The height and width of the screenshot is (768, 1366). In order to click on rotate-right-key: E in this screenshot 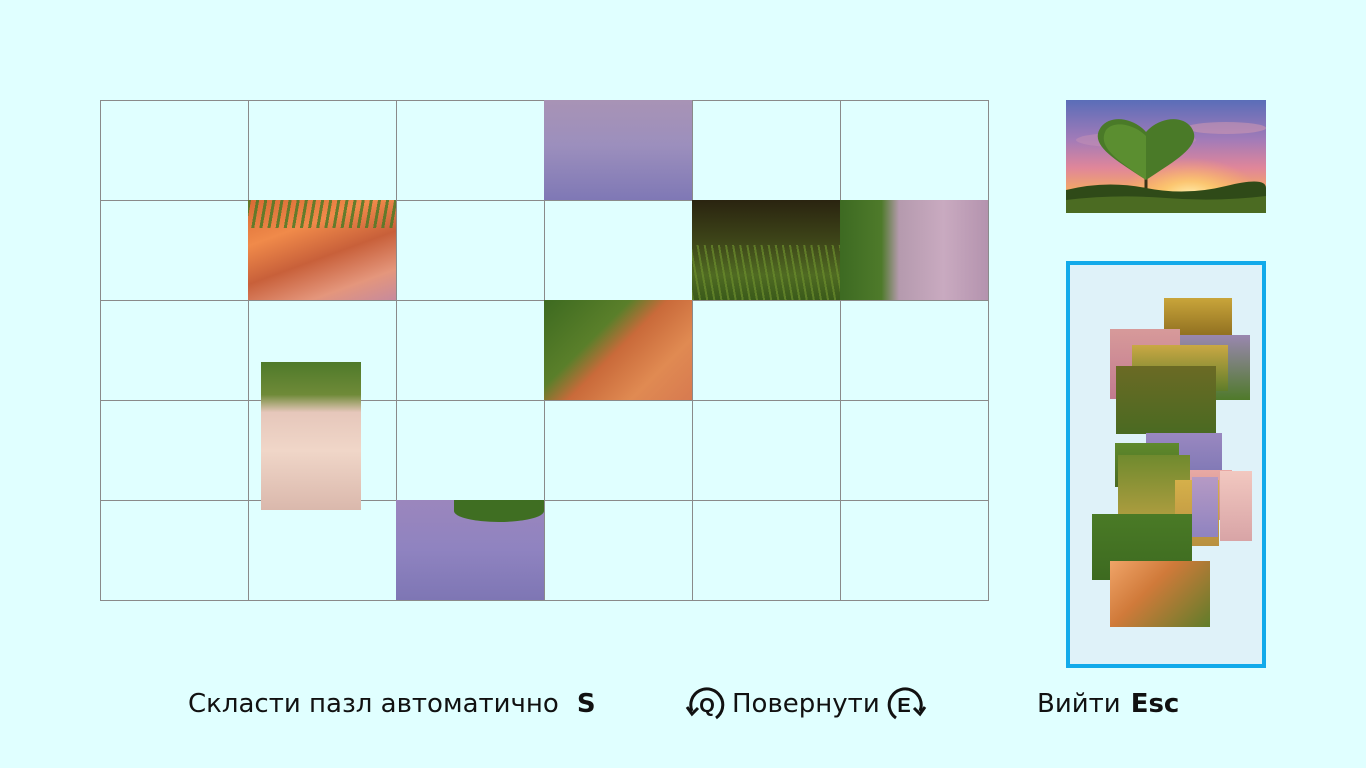, I will do `click(903, 706)`.